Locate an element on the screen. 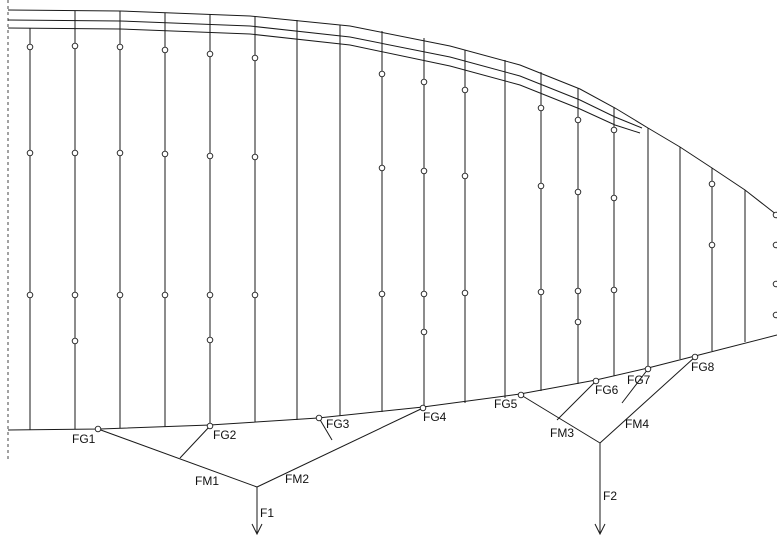 The width and height of the screenshot is (777, 537). lift-point-fg2 is located at coordinates (210, 426).